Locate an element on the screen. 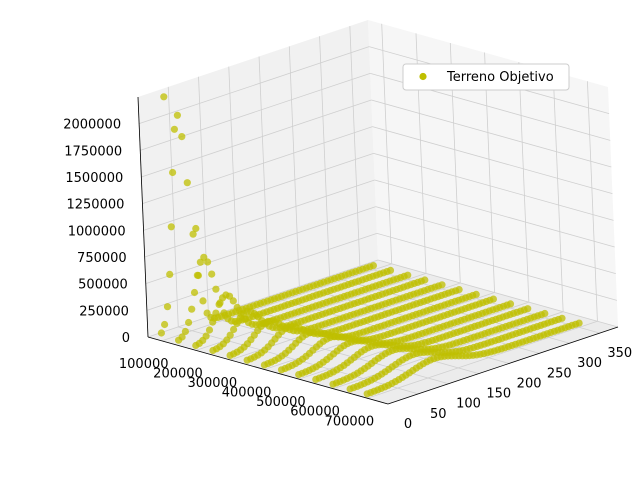 This screenshot has width=640, height=485. x-tick-label: 600000 is located at coordinates (315, 412).